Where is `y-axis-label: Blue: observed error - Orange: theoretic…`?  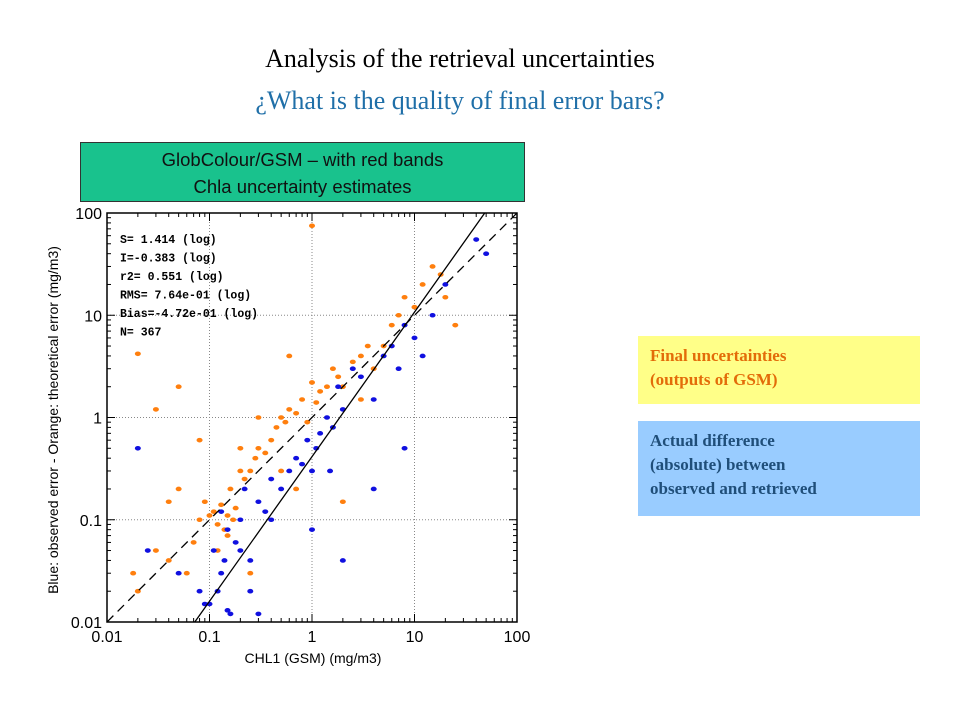
y-axis-label: Blue: observed error - Orange: theoretic… is located at coordinates (53, 420).